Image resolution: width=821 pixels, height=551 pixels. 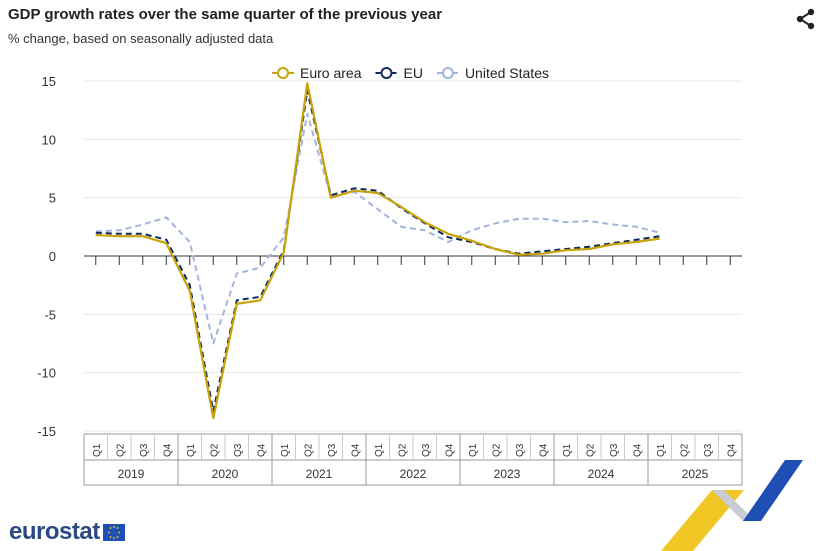 What do you see at coordinates (695, 474) in the screenshot?
I see `x-year-label: 2025` at bounding box center [695, 474].